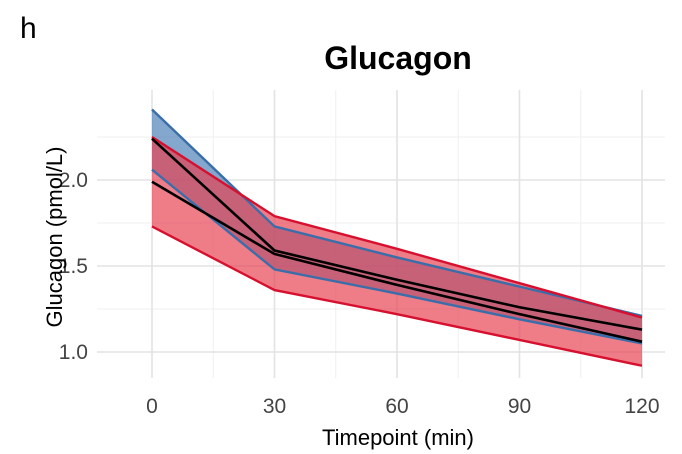 This screenshot has width=682, height=454. What do you see at coordinates (398, 58) in the screenshot?
I see `chart-title: Glucagon` at bounding box center [398, 58].